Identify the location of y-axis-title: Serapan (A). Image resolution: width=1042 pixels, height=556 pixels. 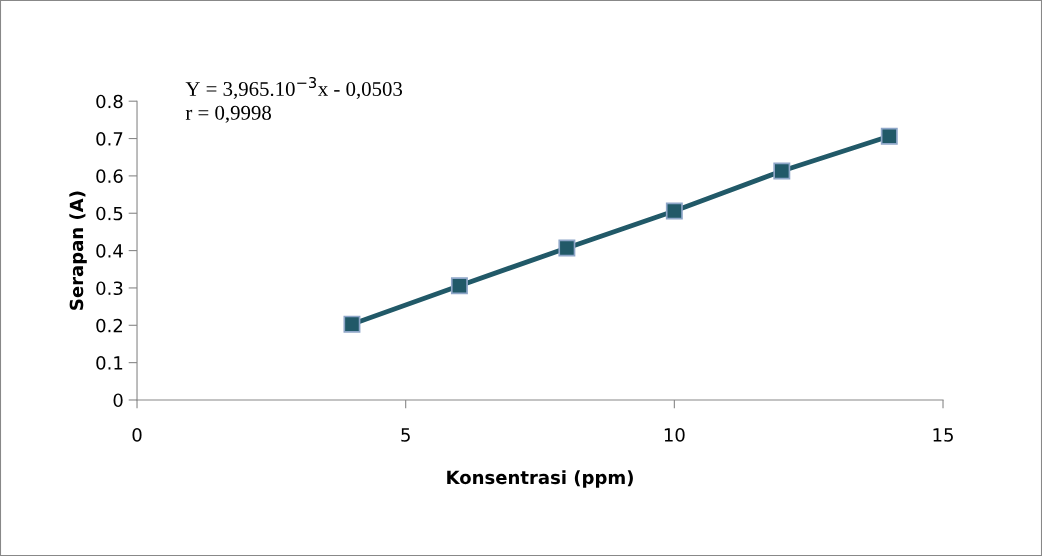
(78, 250).